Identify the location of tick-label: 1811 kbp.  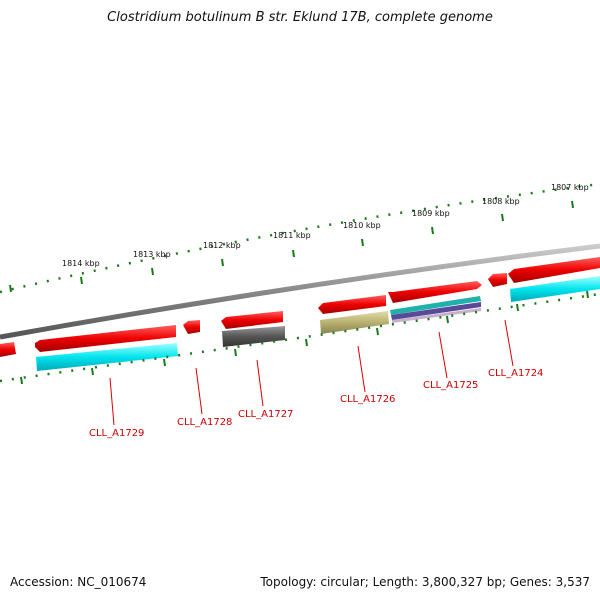
(292, 235).